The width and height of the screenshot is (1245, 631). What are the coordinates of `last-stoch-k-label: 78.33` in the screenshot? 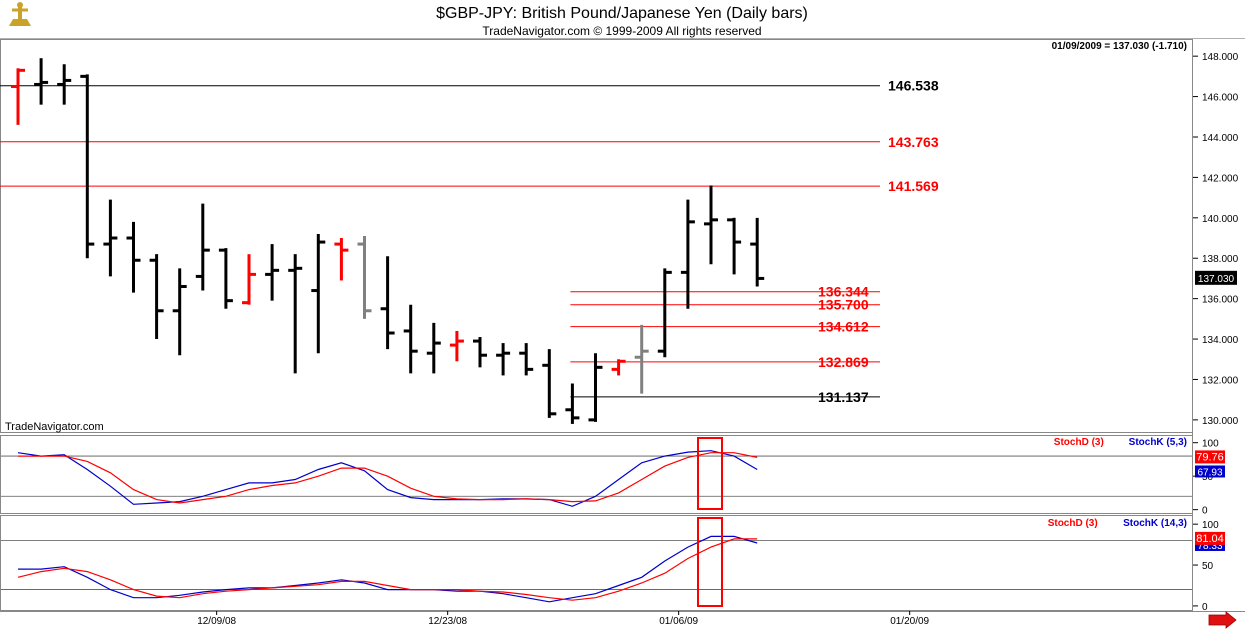 It's located at (1209, 546).